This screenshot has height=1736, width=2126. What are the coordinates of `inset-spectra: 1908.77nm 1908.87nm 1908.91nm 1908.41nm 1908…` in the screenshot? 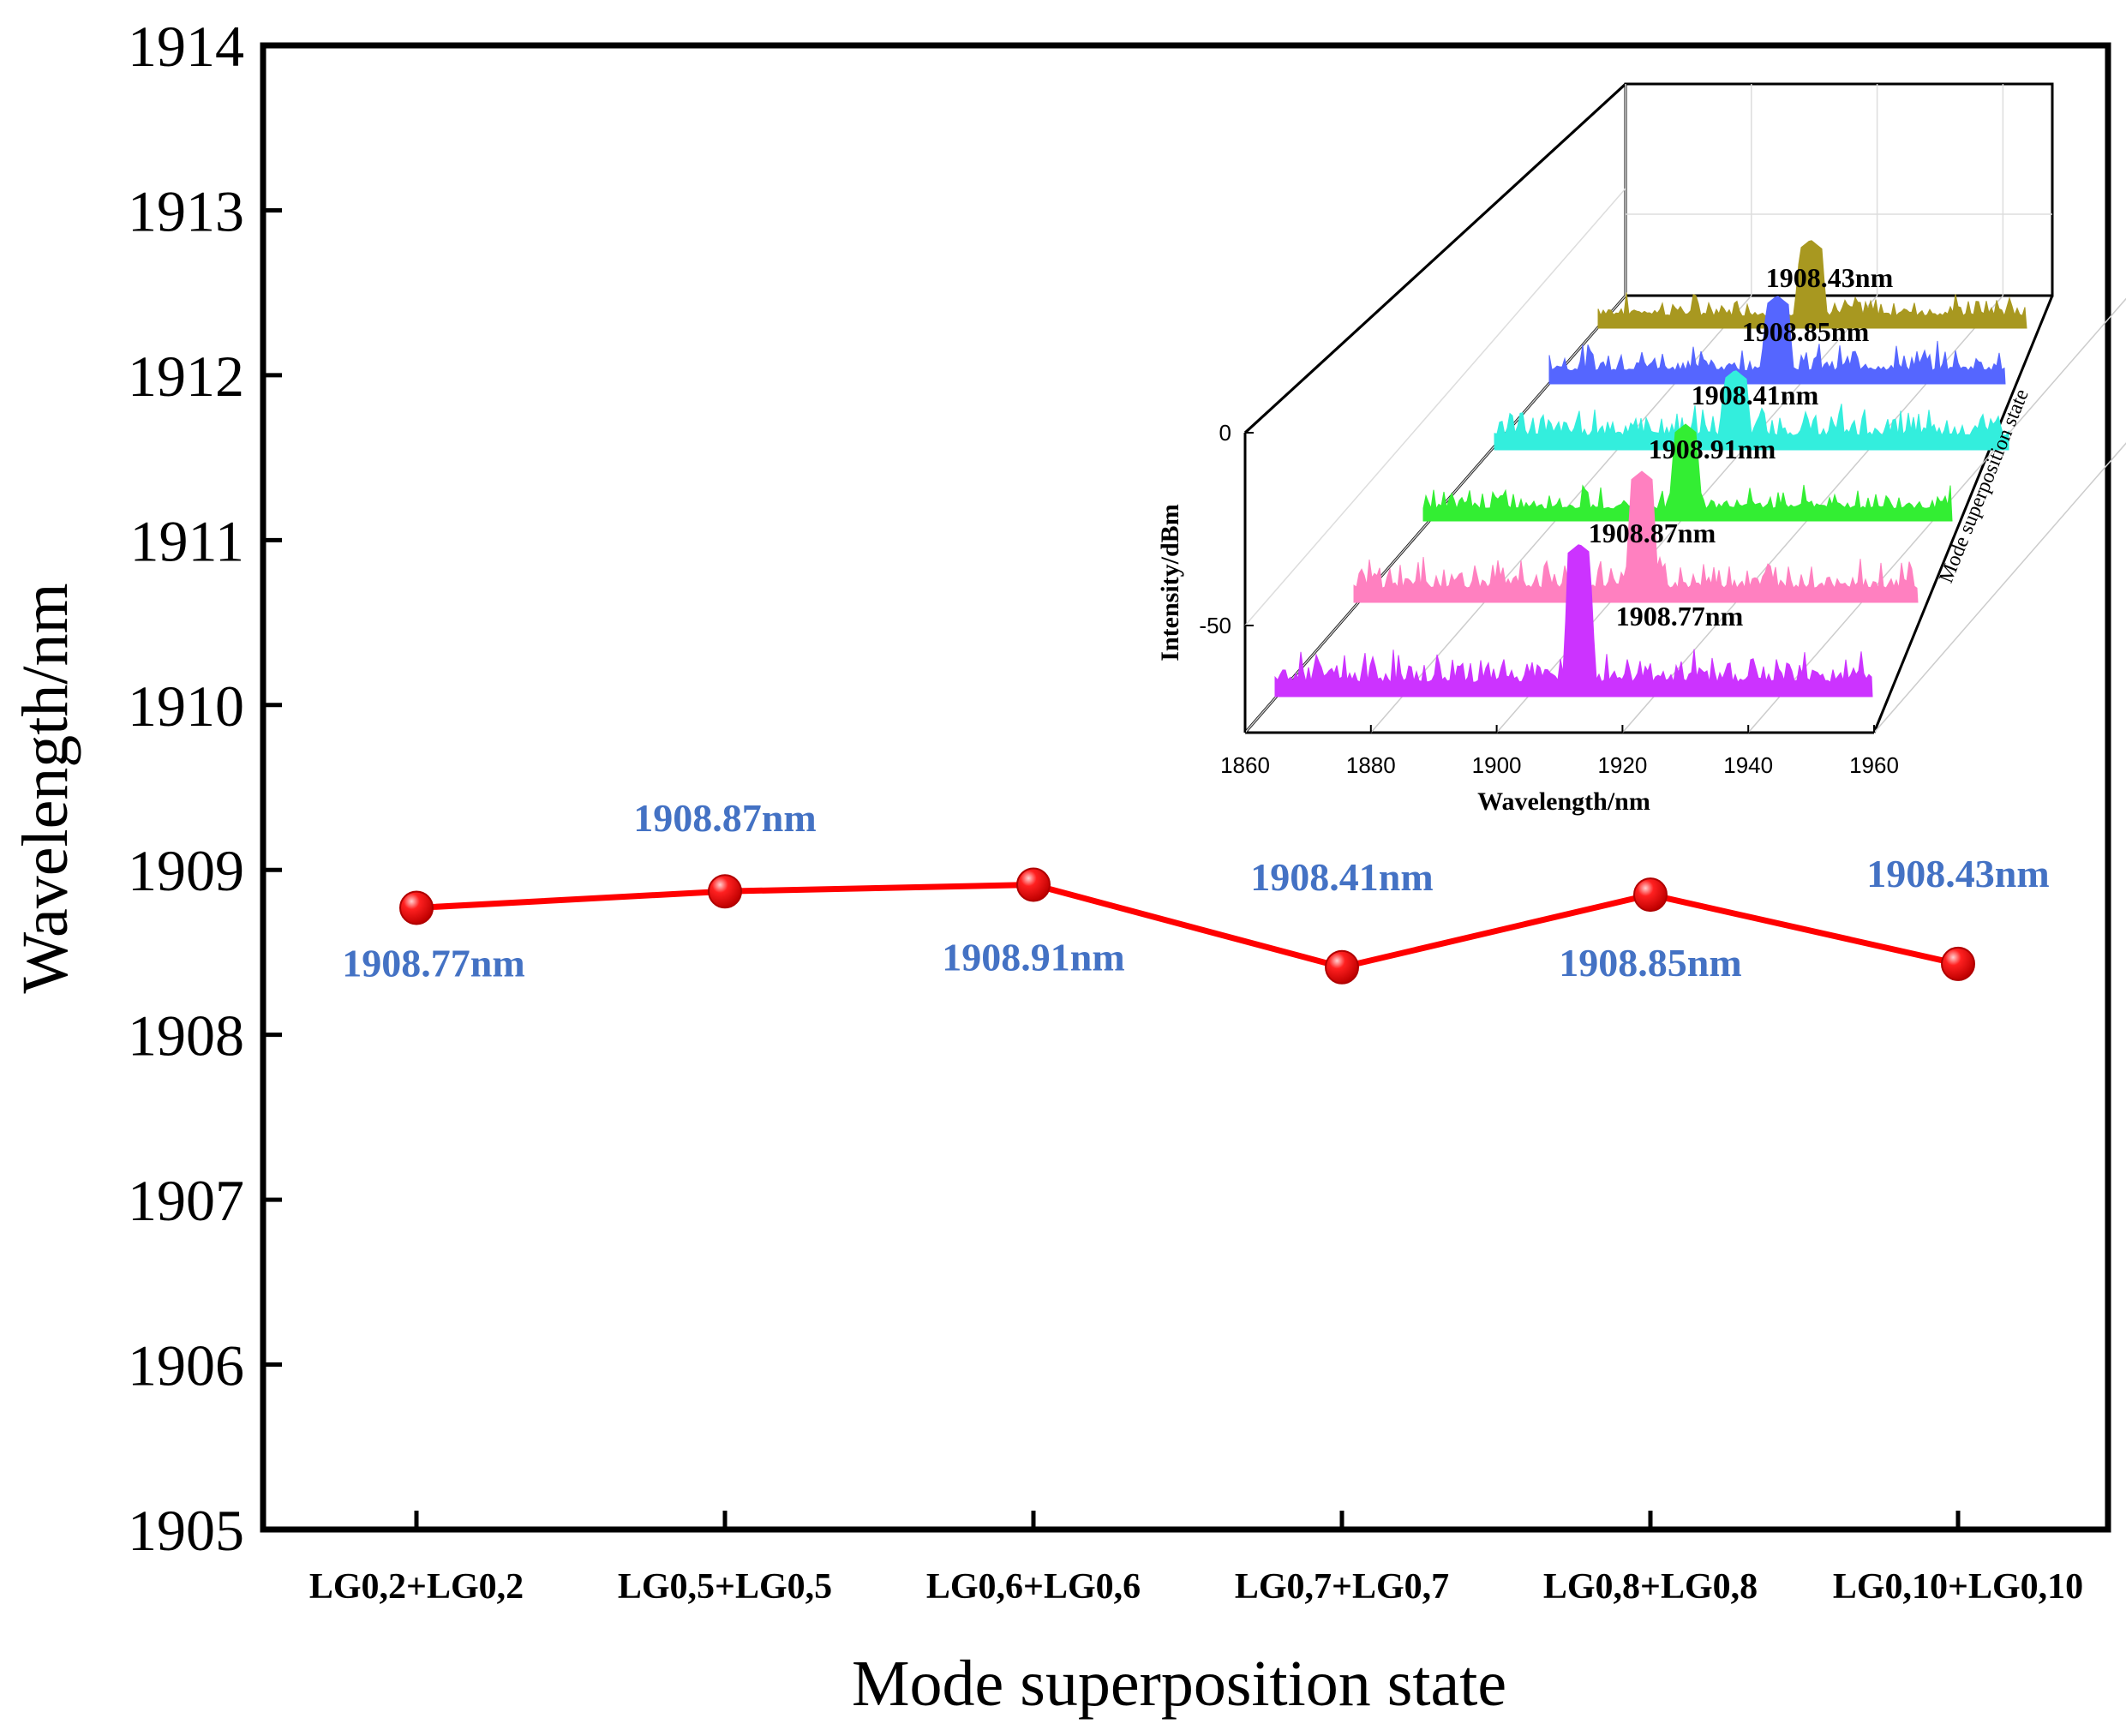 It's located at (1651, 468).